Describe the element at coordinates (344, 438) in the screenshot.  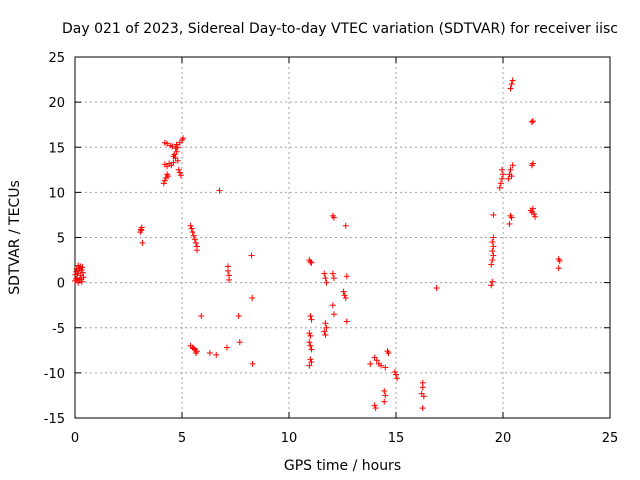
I see `x-axis-tick-labels: 0 5 10 15 20 25` at that location.